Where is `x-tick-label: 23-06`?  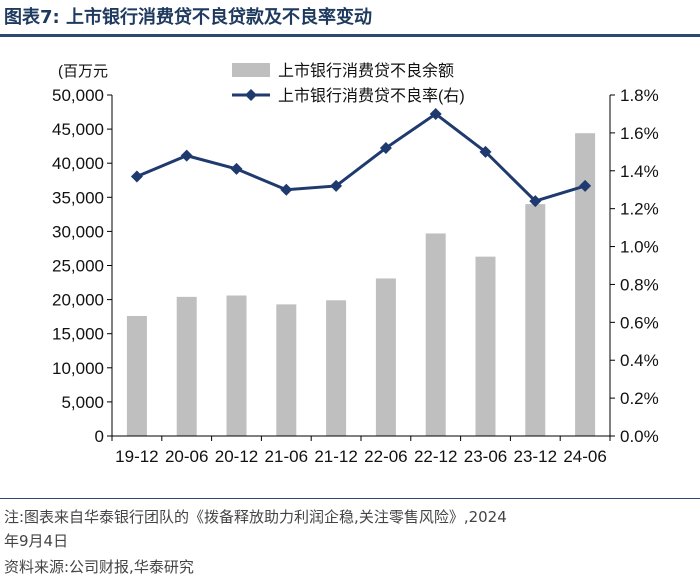
x-tick-label: 23-06 is located at coordinates (485, 456).